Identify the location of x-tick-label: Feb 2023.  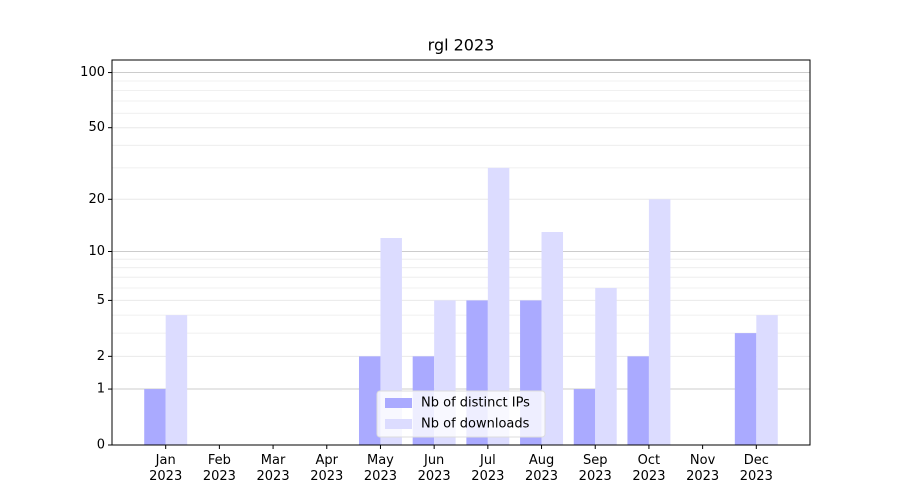
(219, 468).